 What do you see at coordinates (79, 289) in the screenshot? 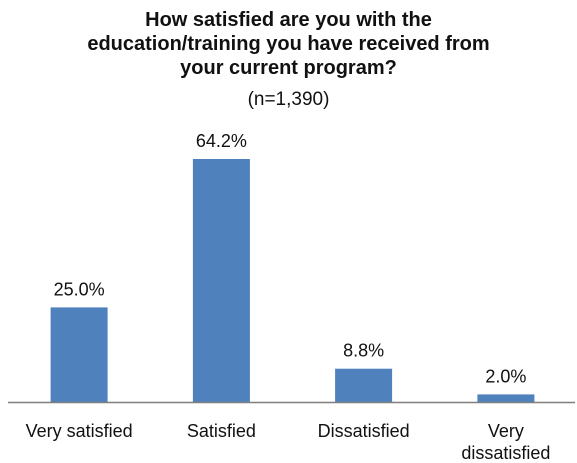
I see `data-label-very-satisfied: 25.0%` at bounding box center [79, 289].